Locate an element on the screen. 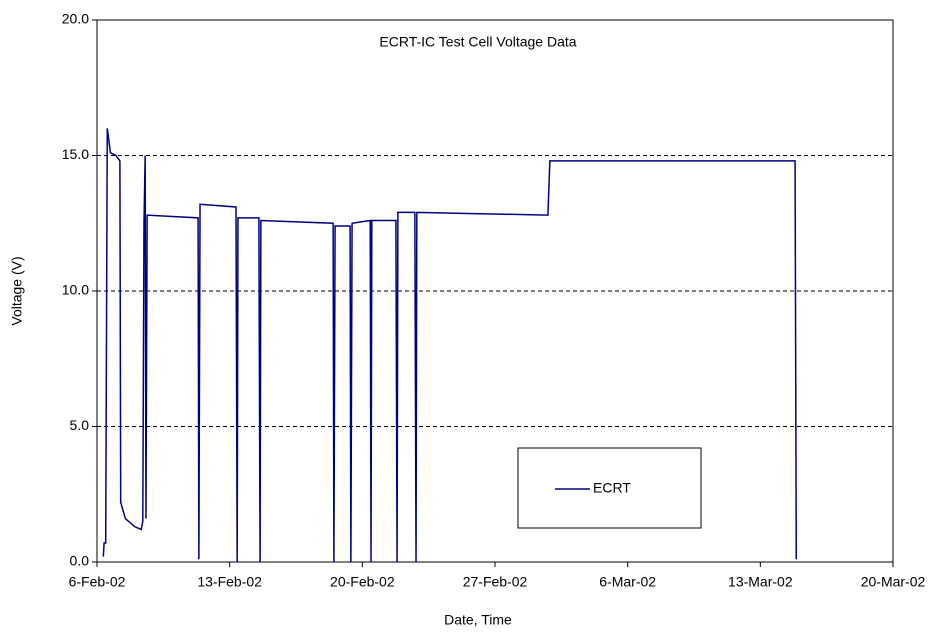 The image size is (951, 637). legend-box is located at coordinates (609, 488).